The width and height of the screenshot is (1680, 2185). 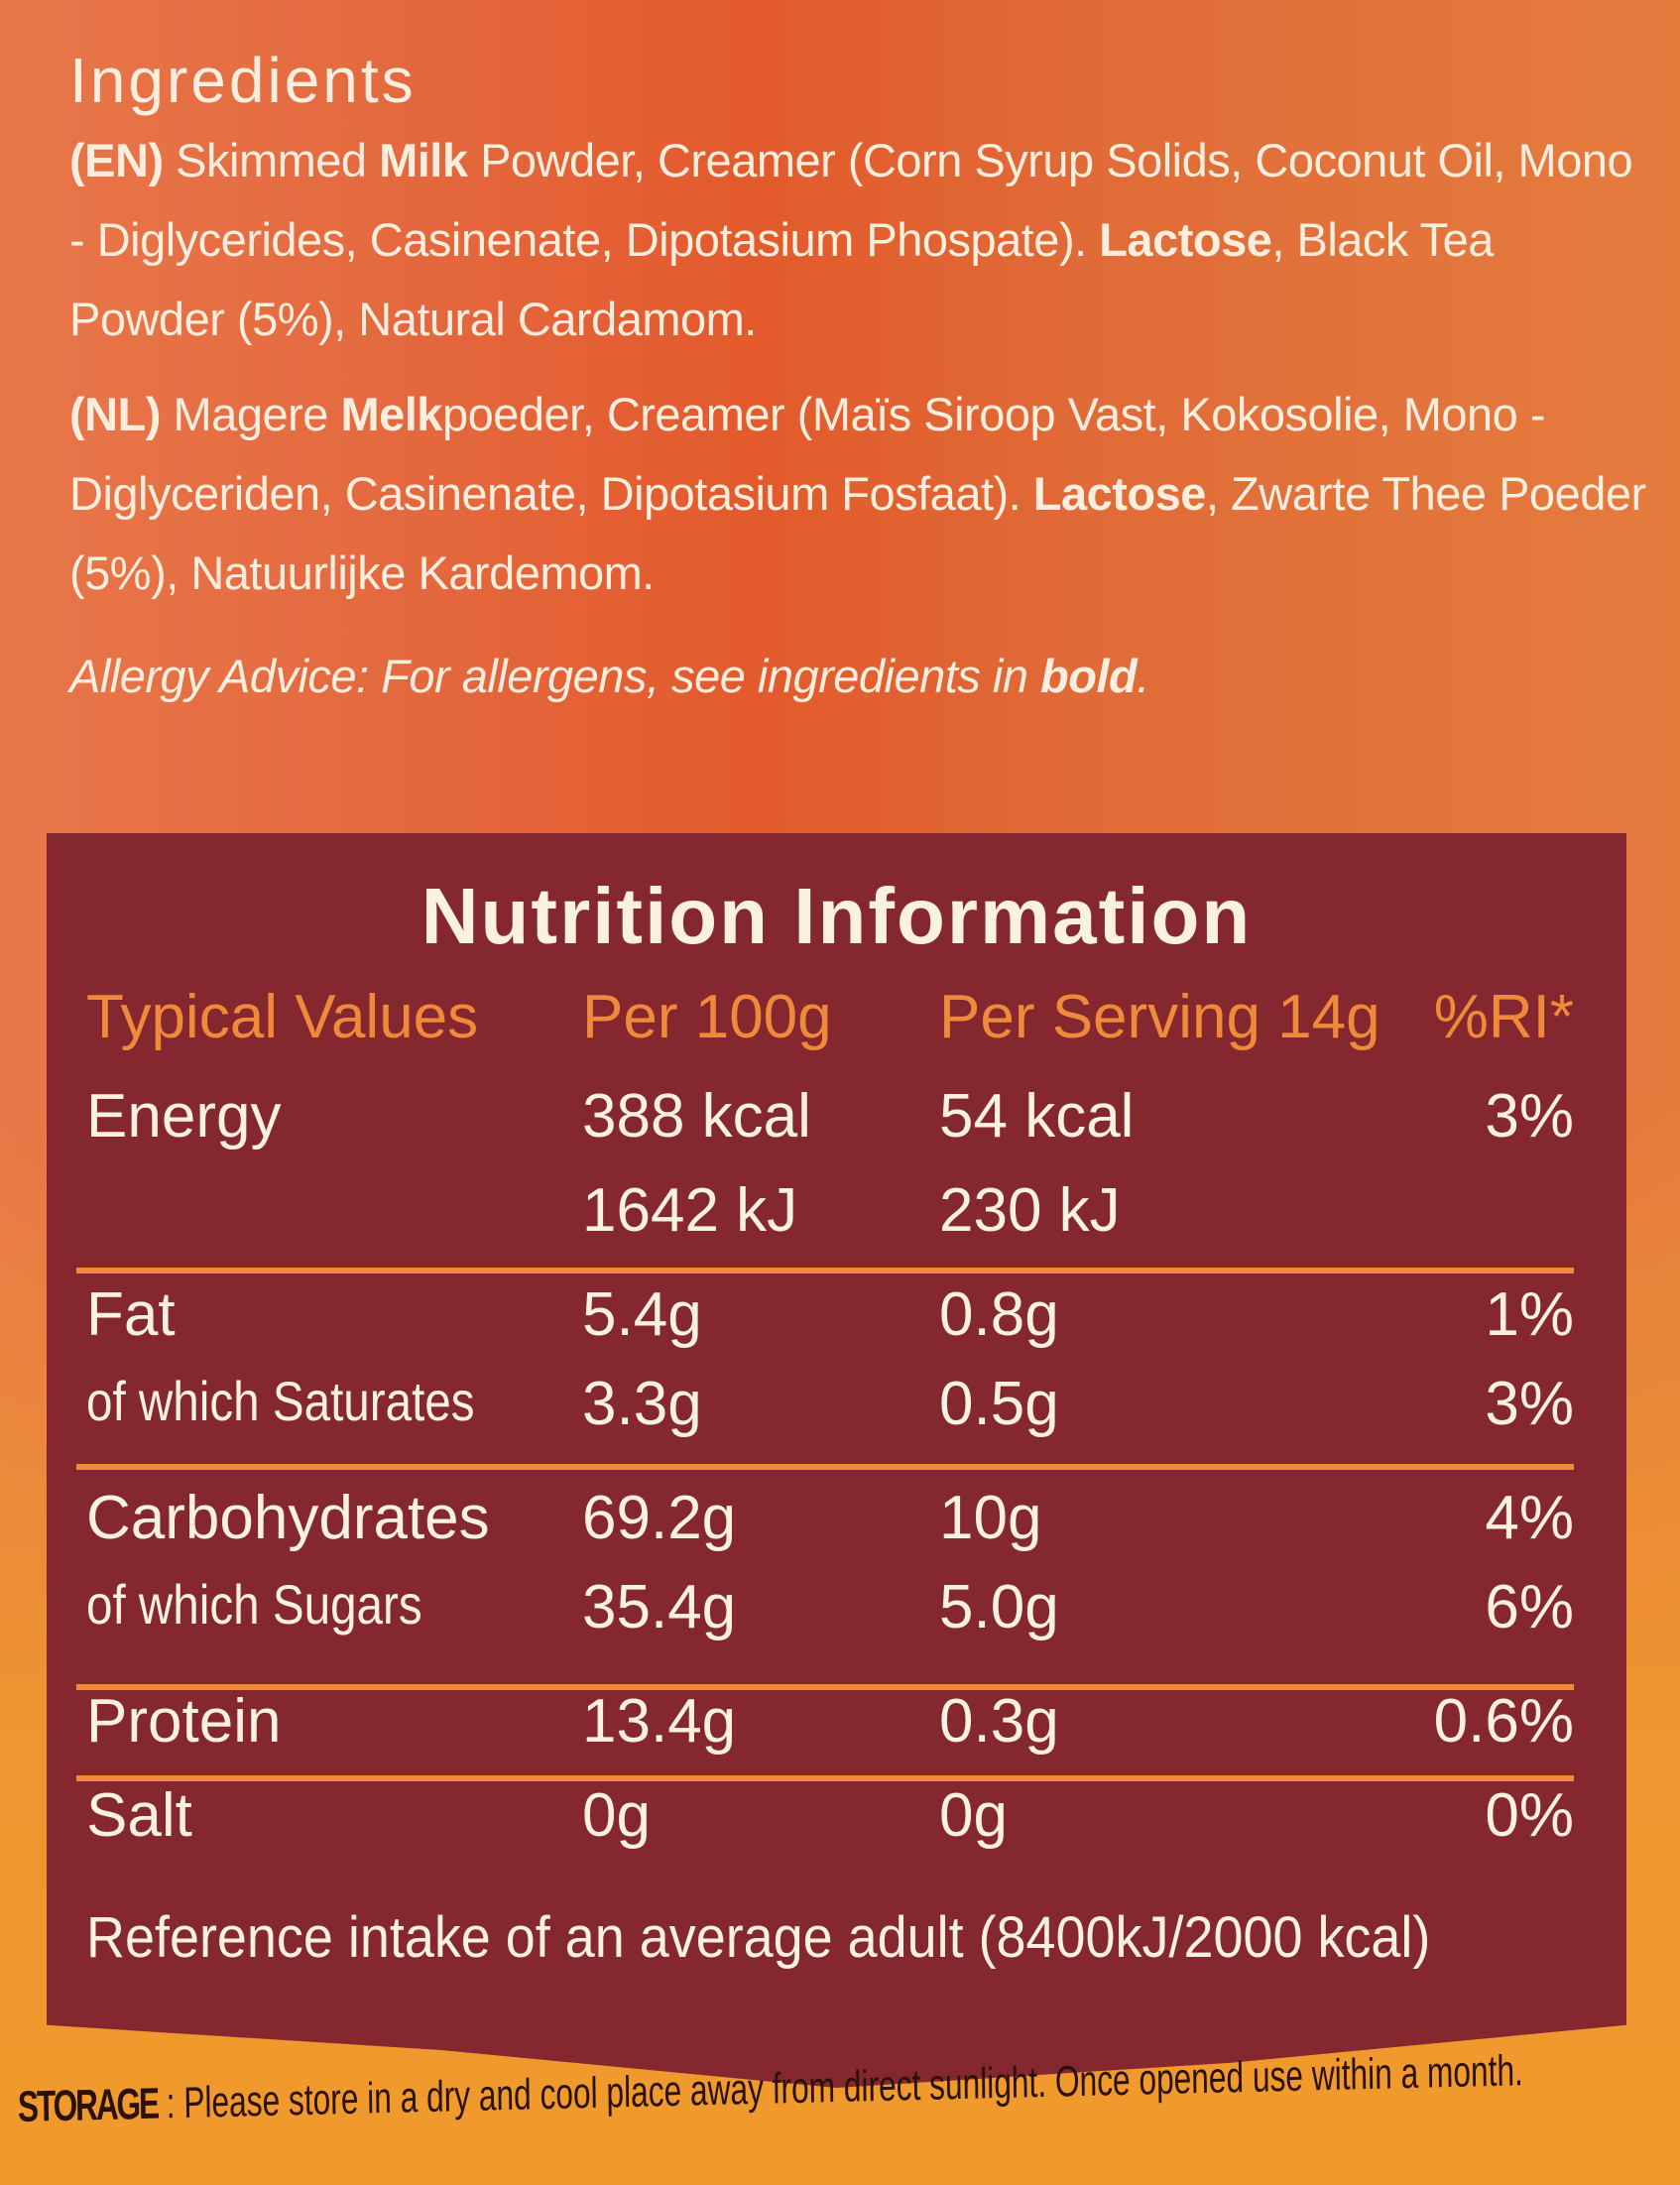 I want to click on row-ri: 0%, so click(x=1529, y=1815).